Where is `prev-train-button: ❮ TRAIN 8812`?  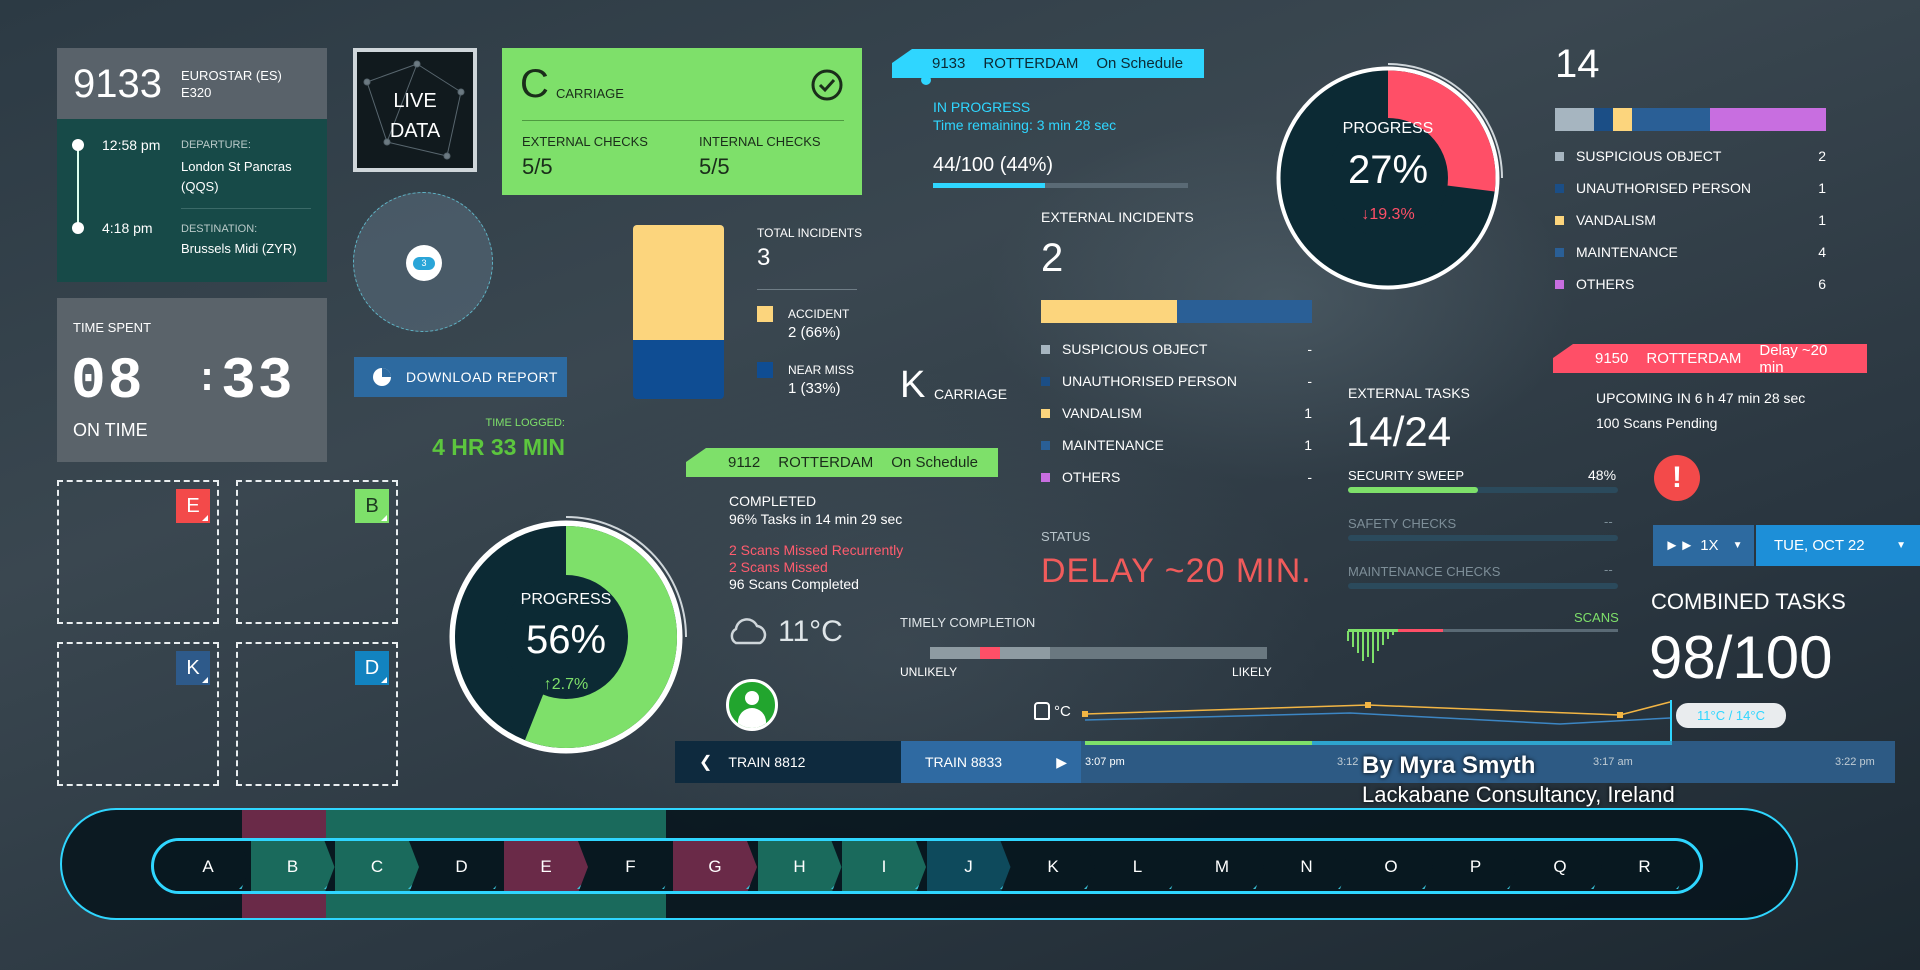 prev-train-button: ❮ TRAIN 8812 is located at coordinates (788, 762).